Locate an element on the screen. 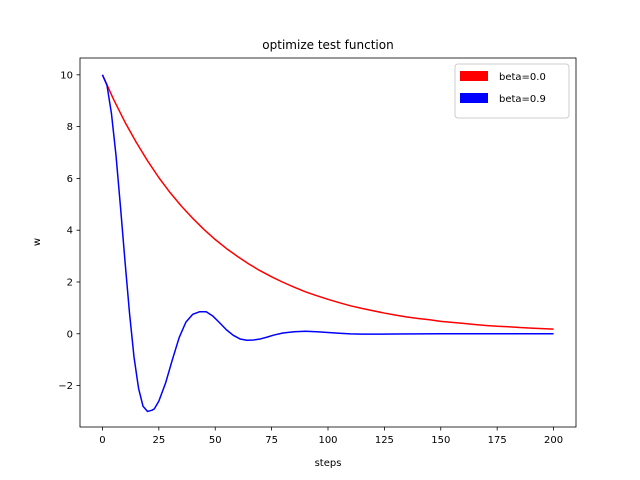 This screenshot has width=640, height=480. x-tick-label: 125 is located at coordinates (384, 440).